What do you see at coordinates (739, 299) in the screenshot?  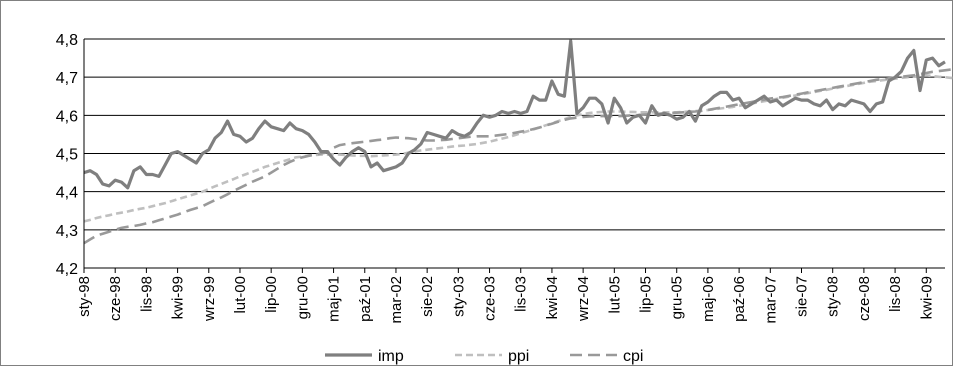 I see `x-tick-label: paź-06` at bounding box center [739, 299].